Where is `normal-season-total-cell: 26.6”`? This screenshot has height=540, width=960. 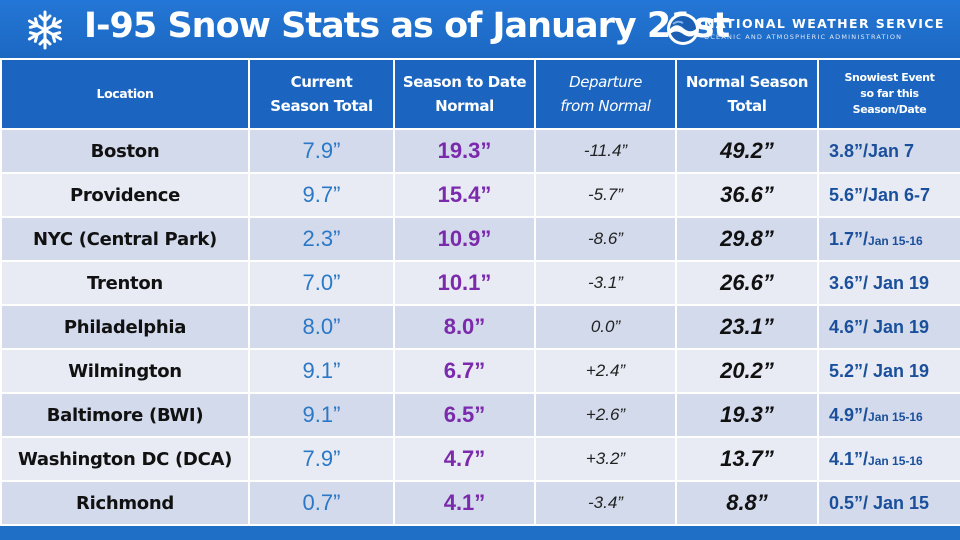
normal-season-total-cell: 26.6” is located at coordinates (747, 283).